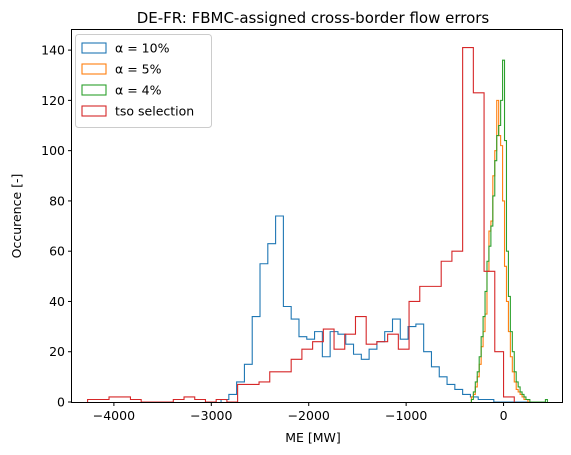  I want to click on x-tick-label: −3000, so click(211, 415).